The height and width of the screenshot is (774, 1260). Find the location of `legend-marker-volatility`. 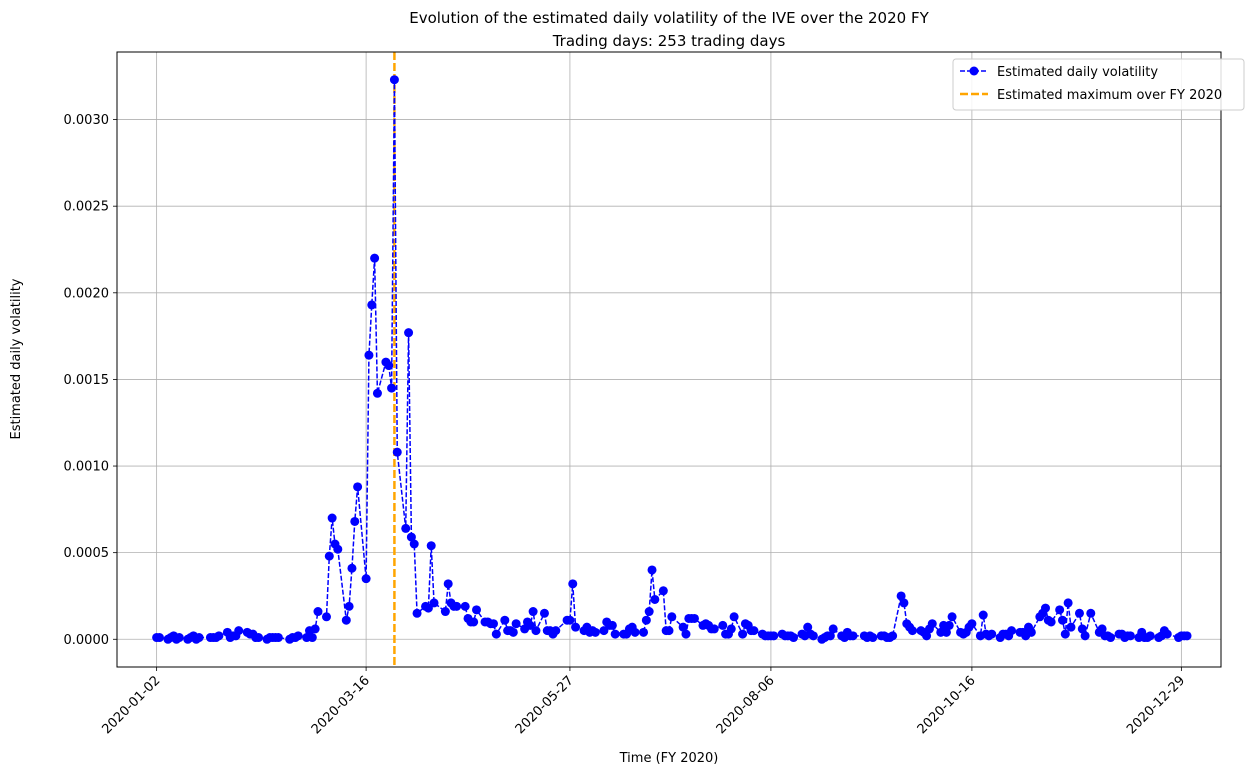

legend-marker-volatility is located at coordinates (974, 71).